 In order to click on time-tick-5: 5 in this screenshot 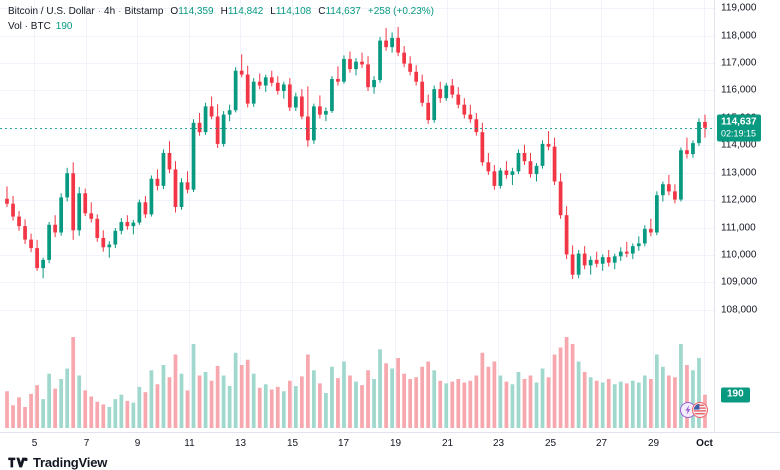, I will do `click(34, 443)`.